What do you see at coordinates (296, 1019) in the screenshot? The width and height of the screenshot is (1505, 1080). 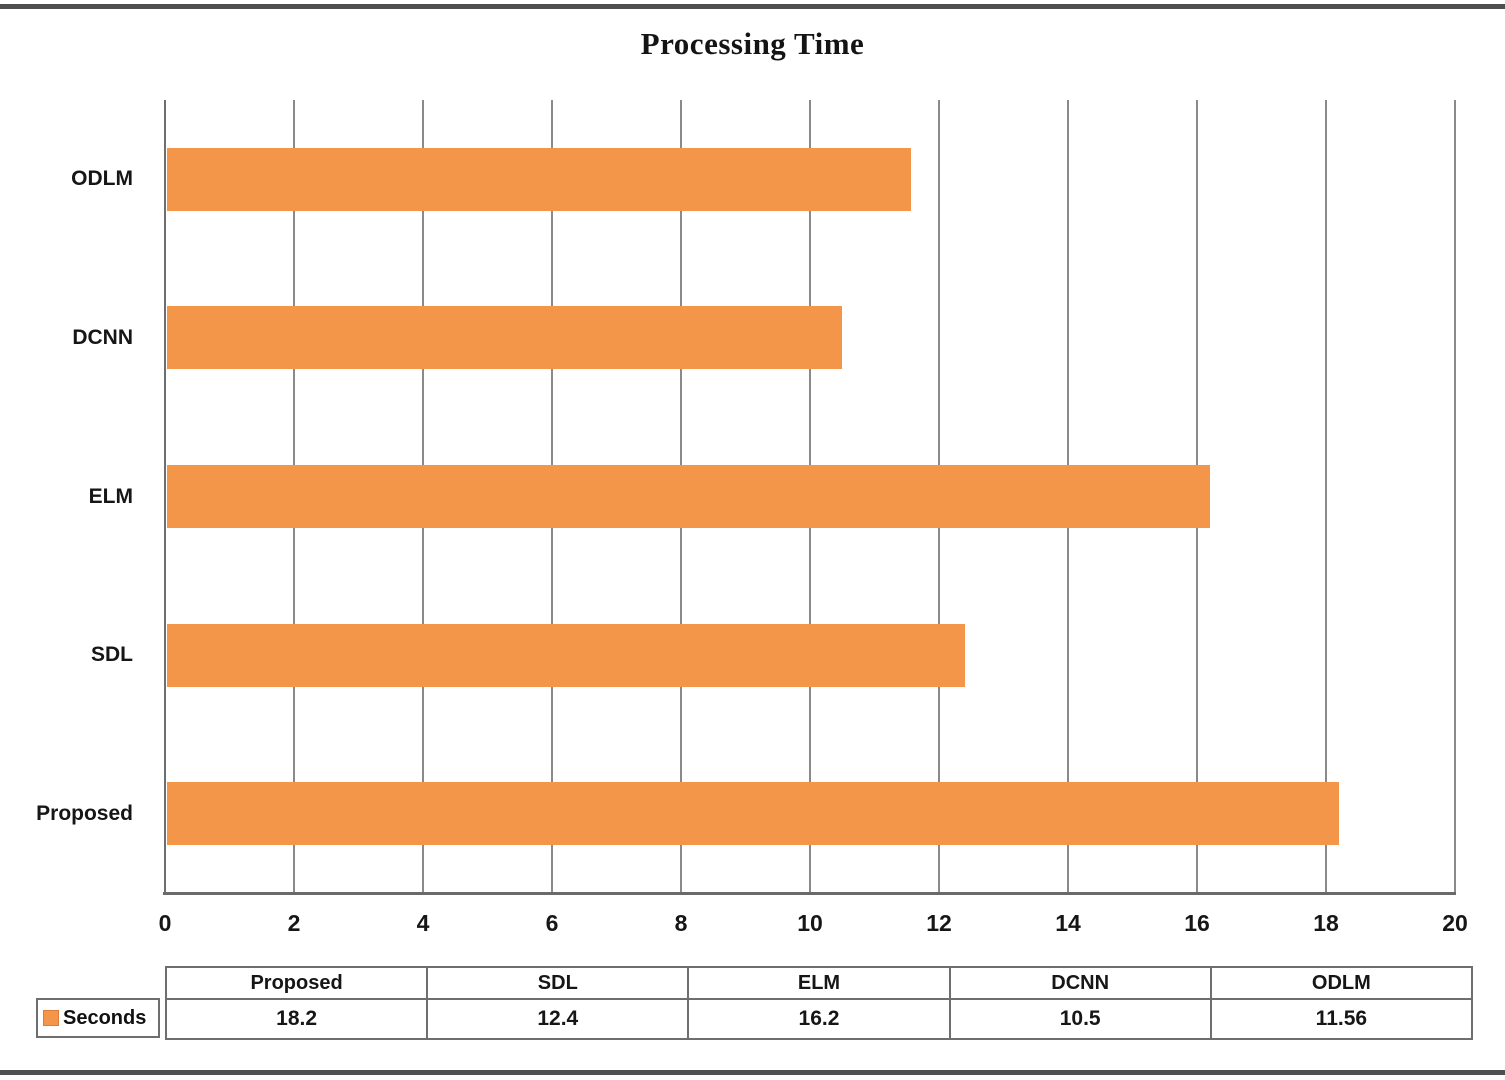 I see `table-value-cell-proposed: 18.2` at bounding box center [296, 1019].